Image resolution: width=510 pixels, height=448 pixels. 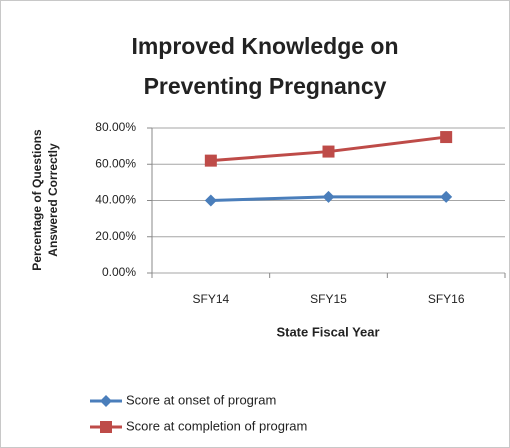 What do you see at coordinates (264, 46) in the screenshot?
I see `chart-title: Improved Knowledge on` at bounding box center [264, 46].